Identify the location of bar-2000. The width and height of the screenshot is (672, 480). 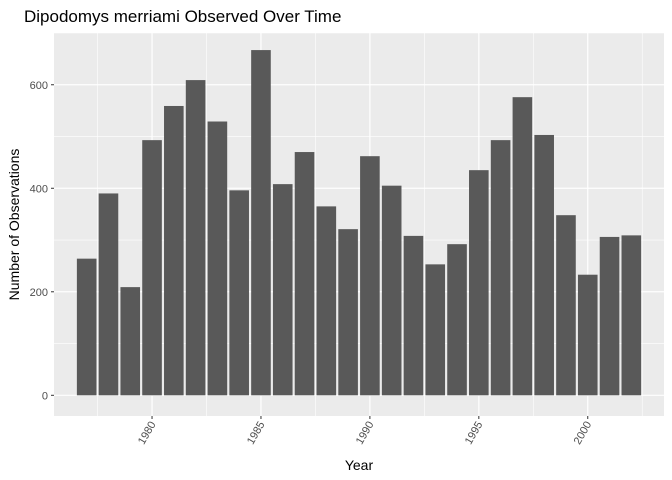
(587, 335).